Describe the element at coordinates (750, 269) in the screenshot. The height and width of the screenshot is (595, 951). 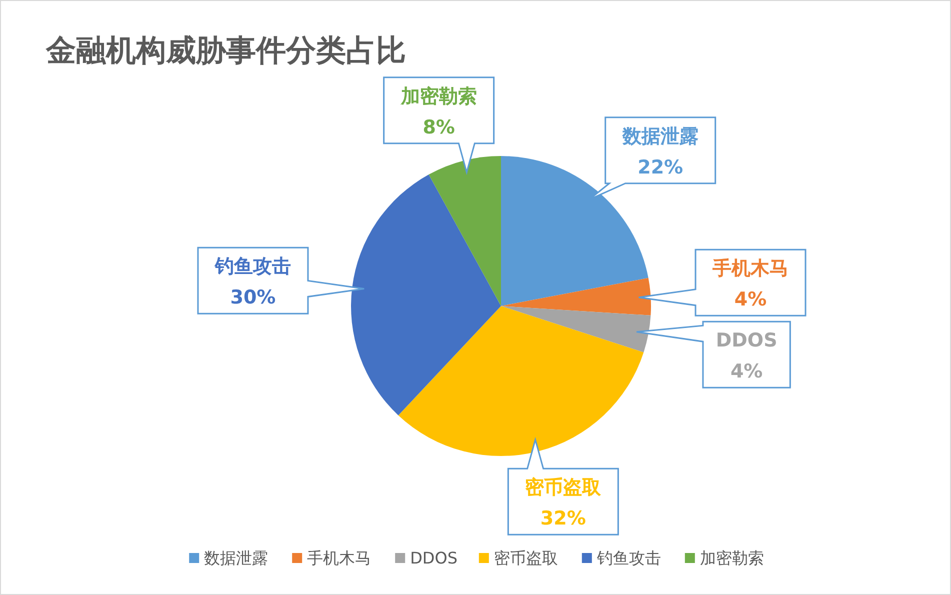
I see `slice-label: 手机木马` at that location.